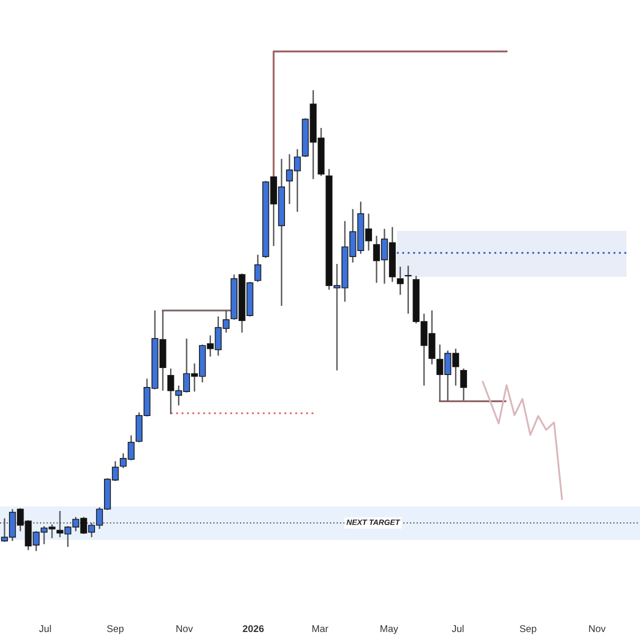  What do you see at coordinates (320, 628) in the screenshot?
I see `x-tick-label: Mar` at bounding box center [320, 628].